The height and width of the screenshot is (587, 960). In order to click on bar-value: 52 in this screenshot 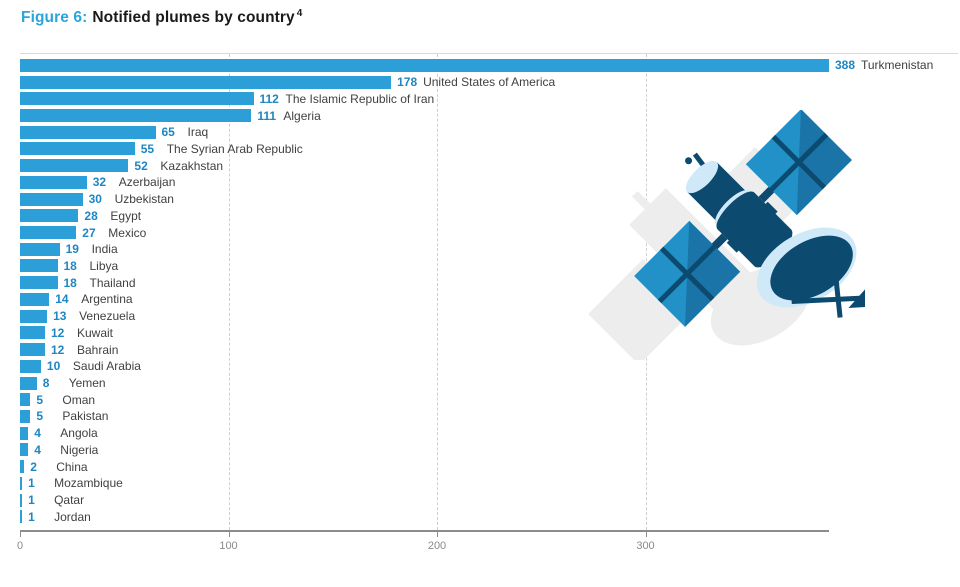, I will do `click(141, 165)`.